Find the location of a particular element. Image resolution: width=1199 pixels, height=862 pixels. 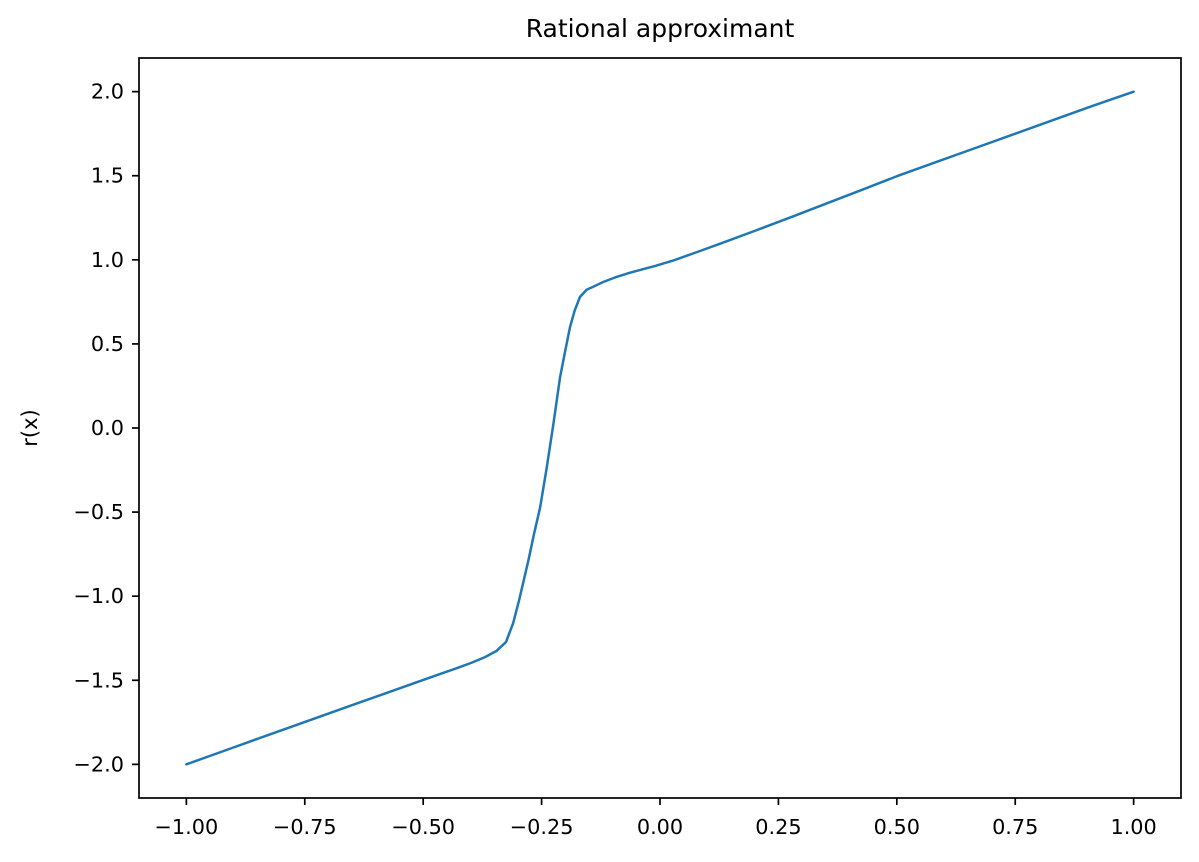

y-axis-label: r(x) is located at coordinates (30, 428).